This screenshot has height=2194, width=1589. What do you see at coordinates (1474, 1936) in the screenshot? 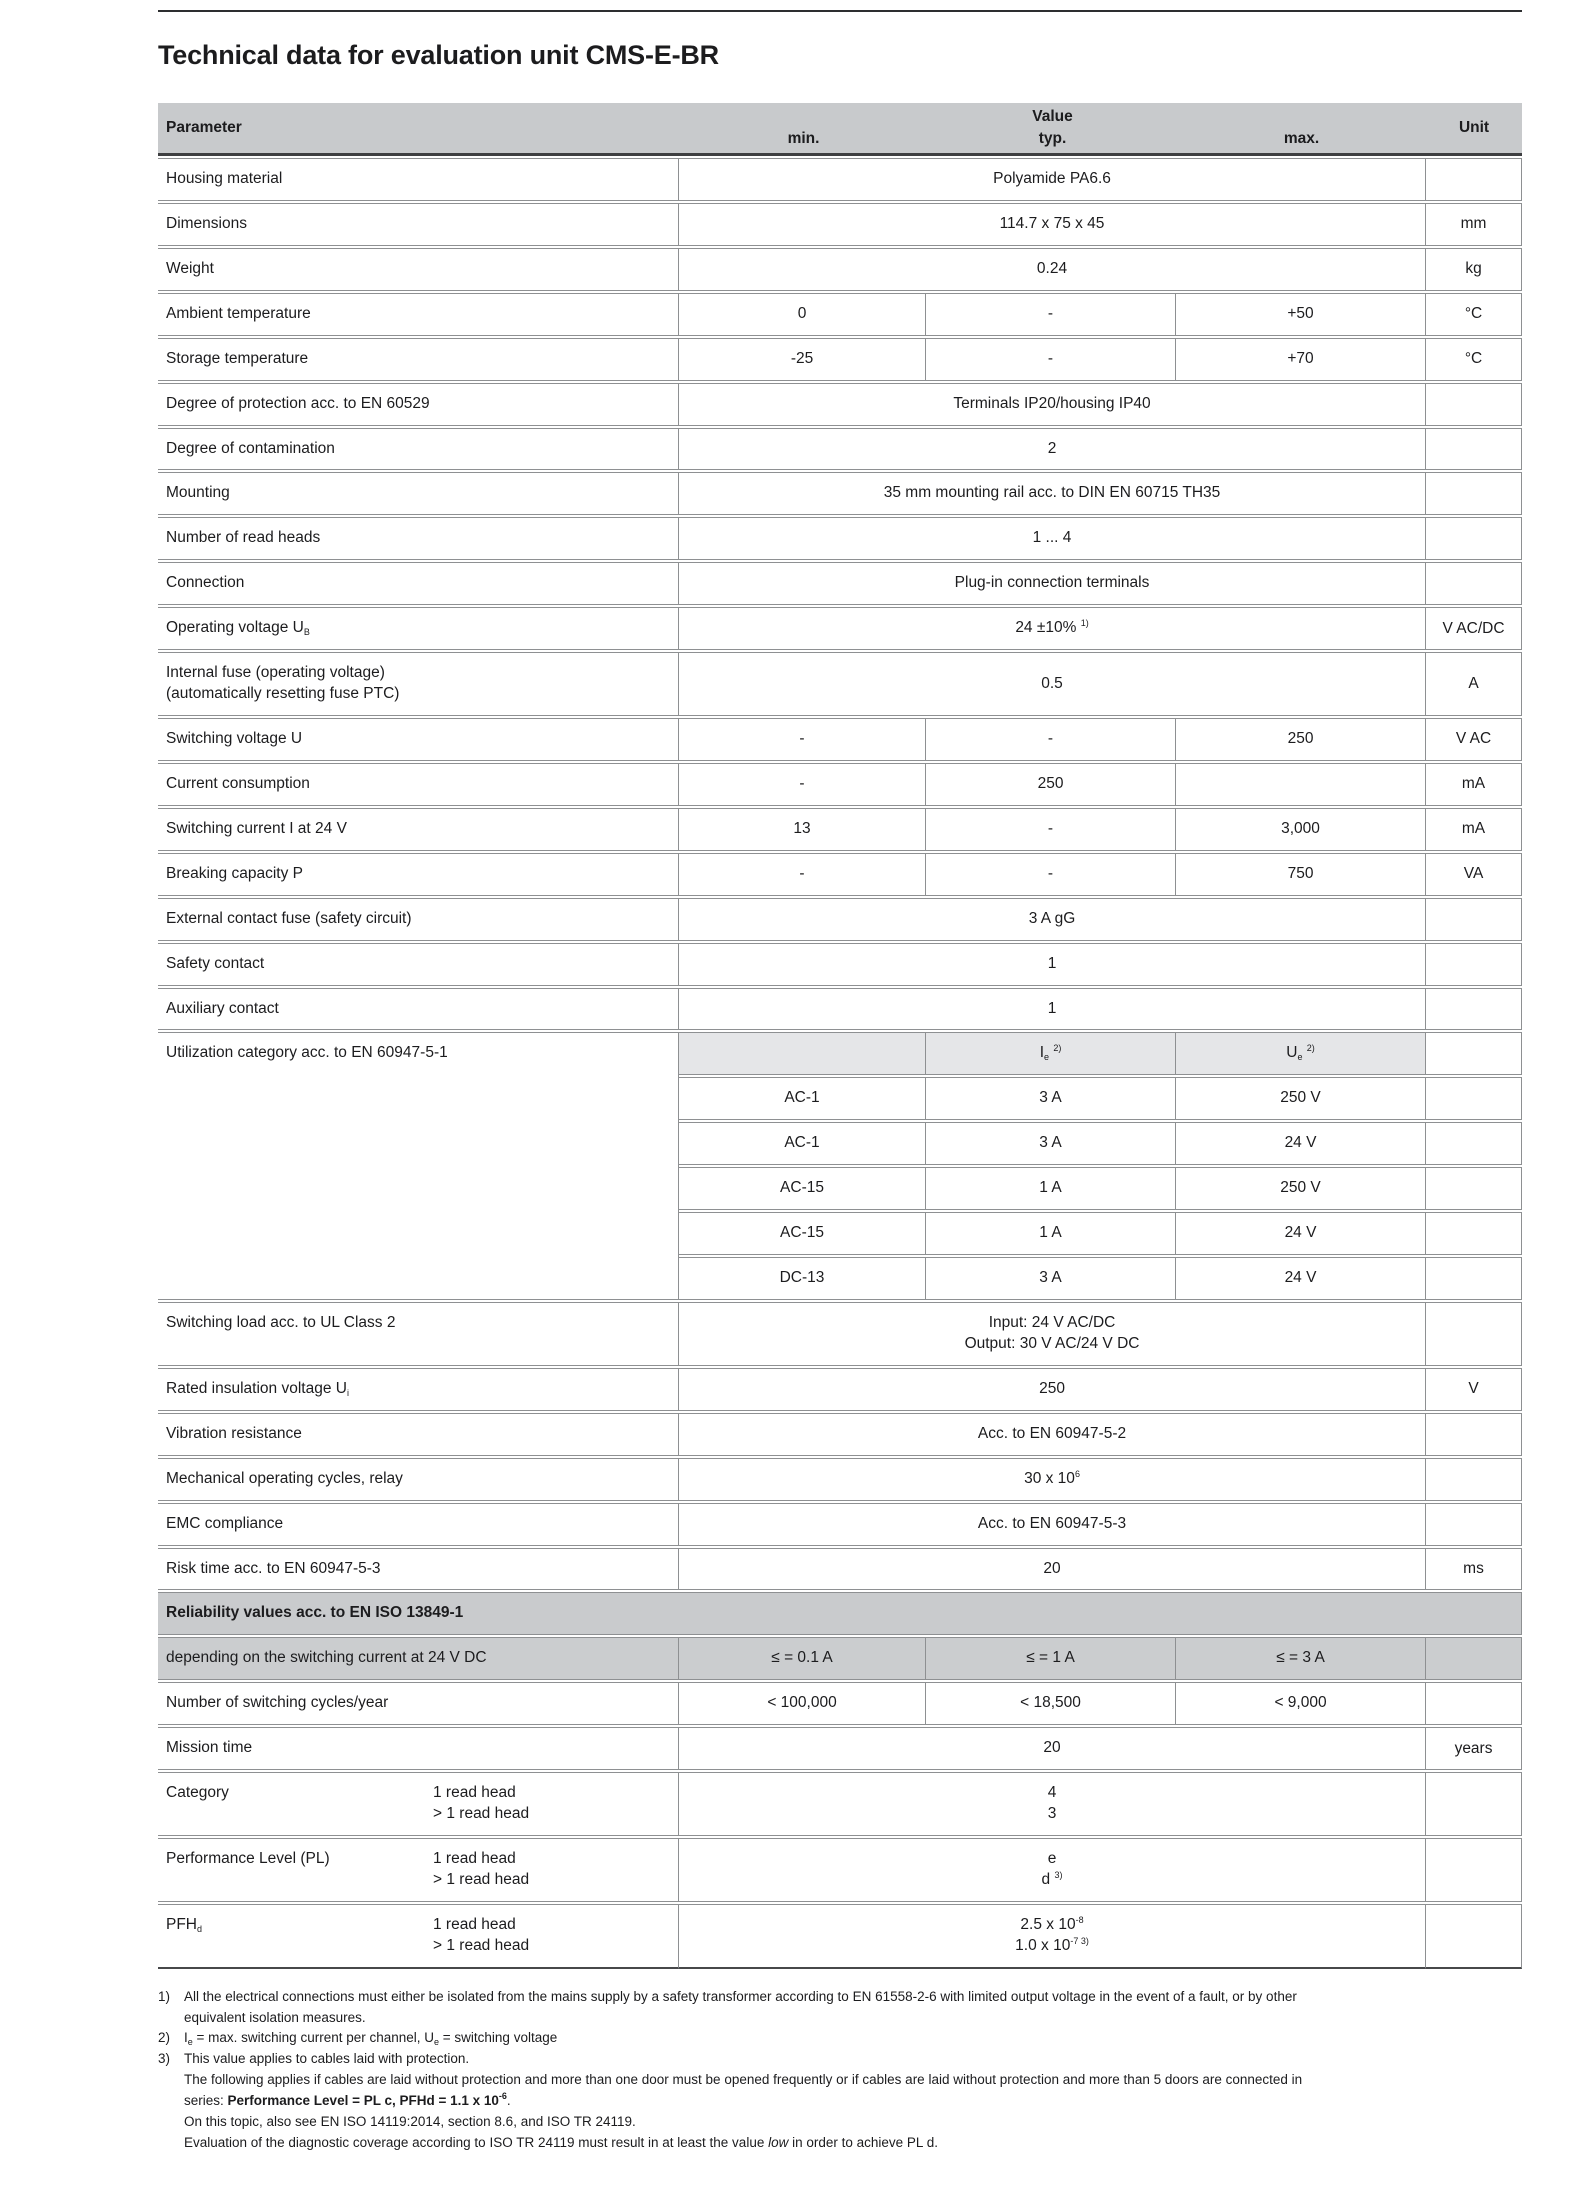
I see `pfhd-unit` at bounding box center [1474, 1936].